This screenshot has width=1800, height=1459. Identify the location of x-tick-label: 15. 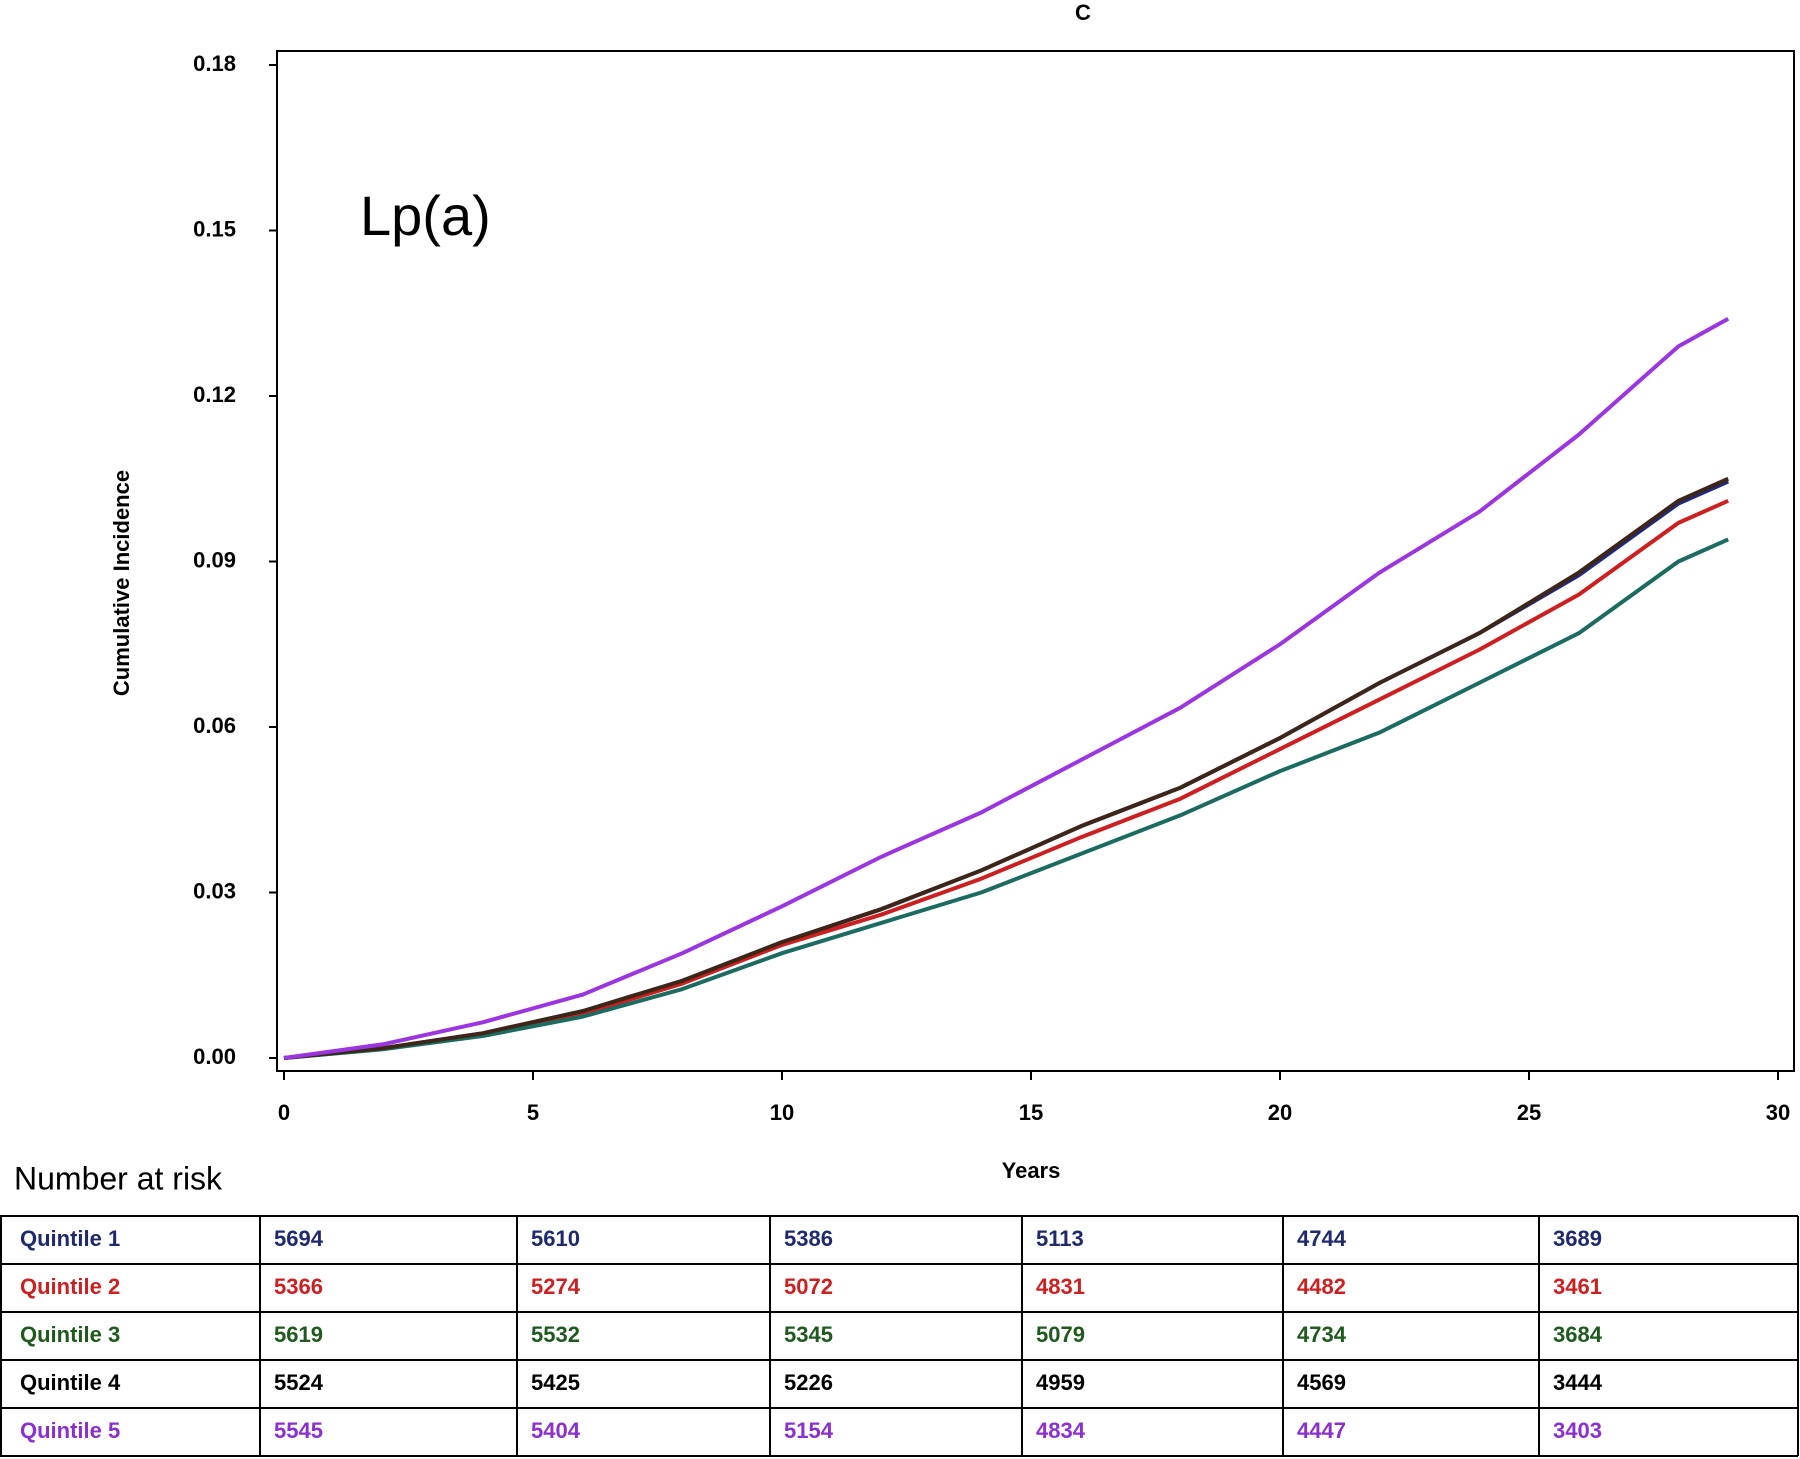
(1031, 1112).